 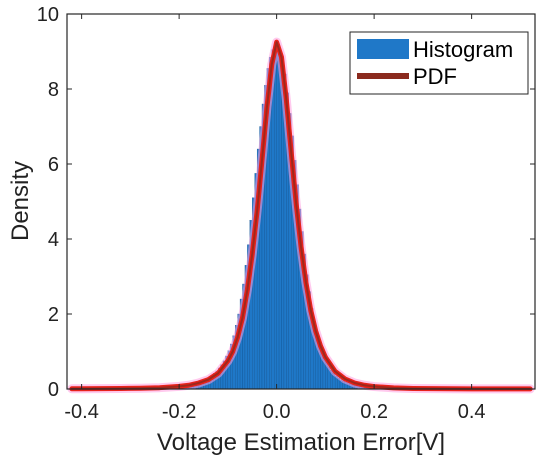 I want to click on x-tick-label: -0.4, so click(x=81, y=412).